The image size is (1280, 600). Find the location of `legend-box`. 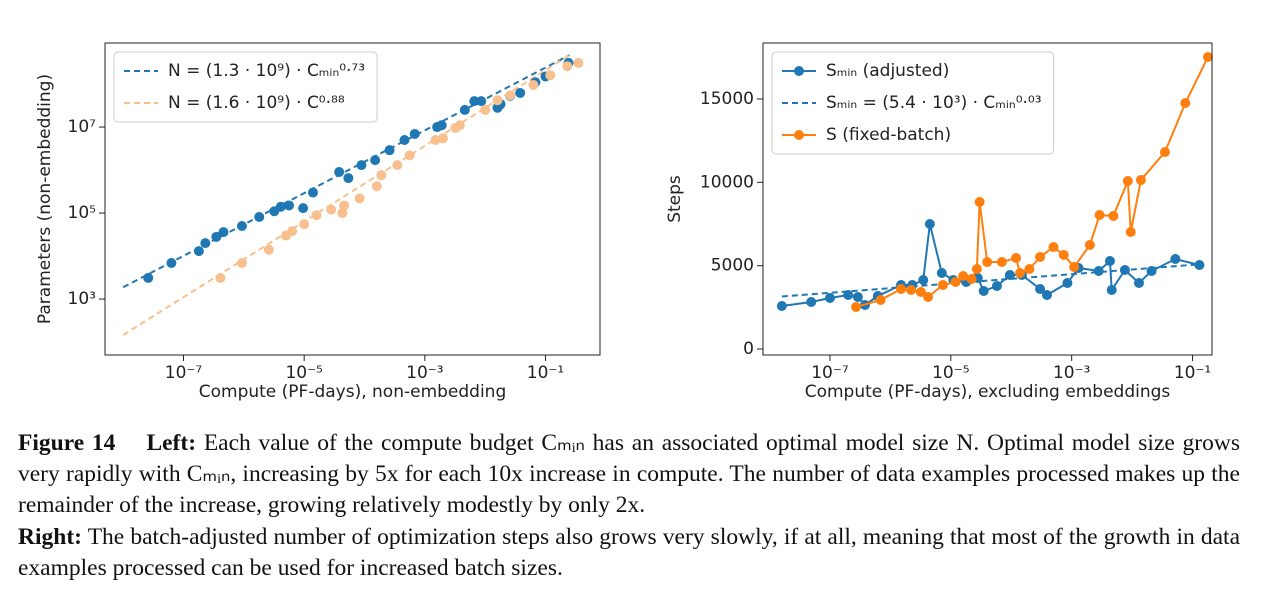

legend-box is located at coordinates (913, 103).